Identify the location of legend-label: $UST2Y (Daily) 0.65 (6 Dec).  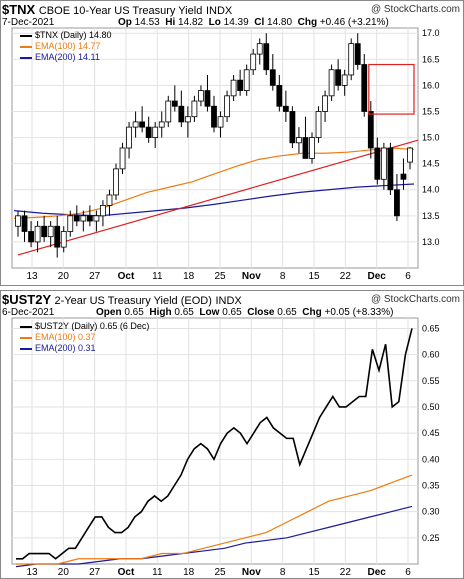
(92, 326).